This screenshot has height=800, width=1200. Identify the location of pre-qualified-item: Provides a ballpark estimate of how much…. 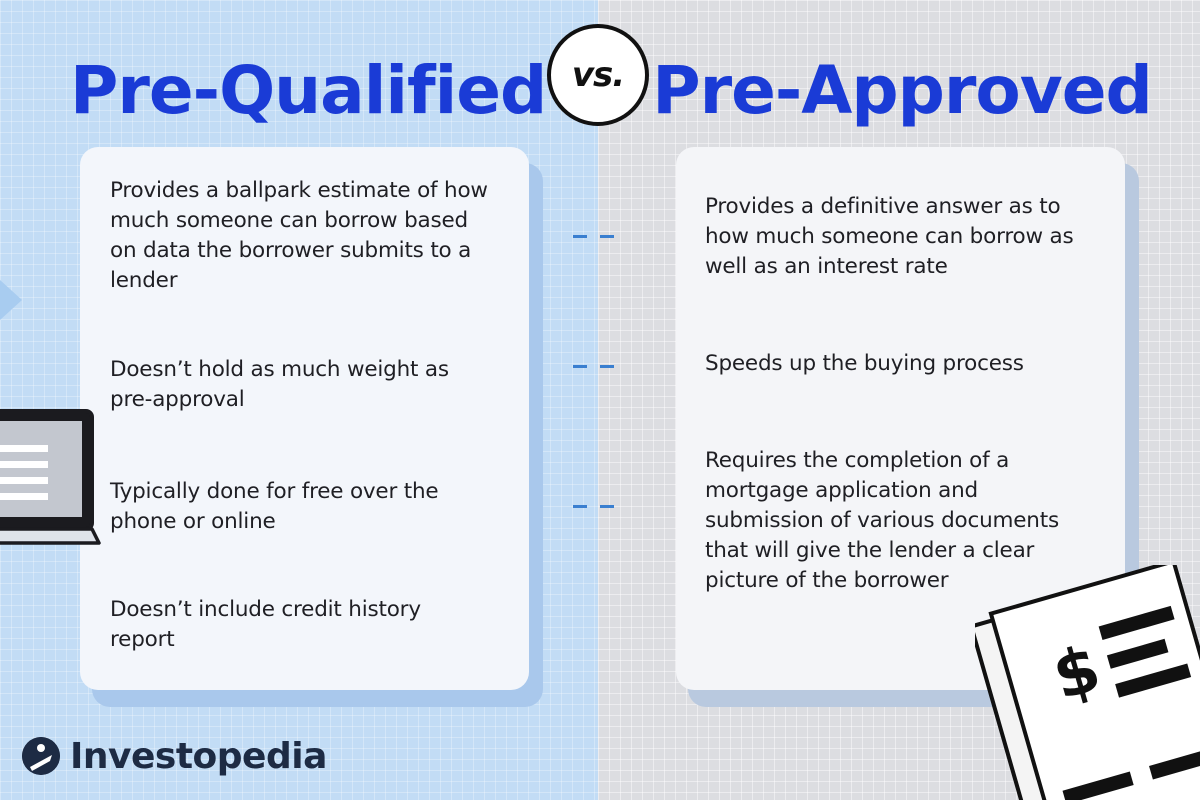
(299, 235).